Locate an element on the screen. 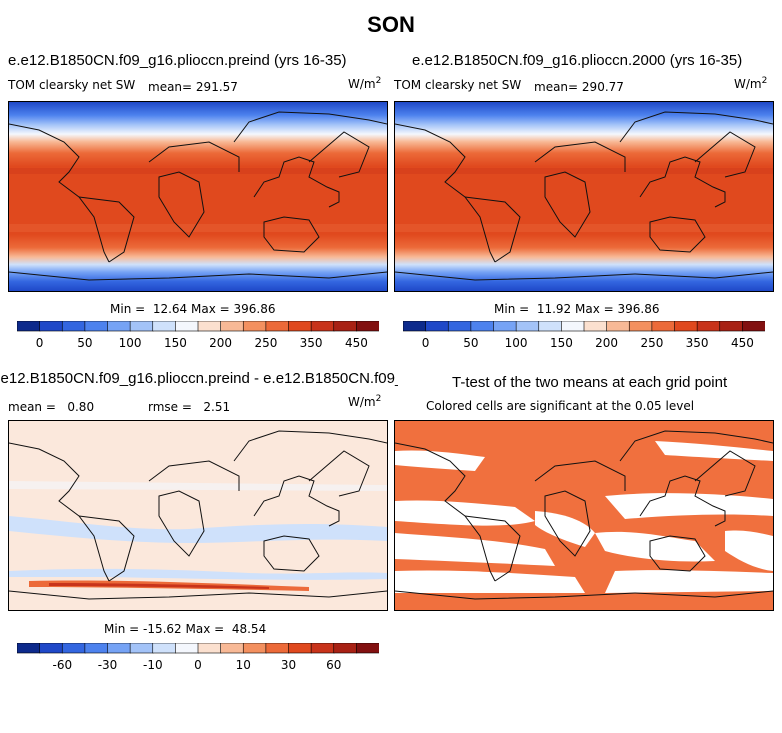 The width and height of the screenshot is (782, 733). panel1-units-exp: 2 is located at coordinates (378, 81).